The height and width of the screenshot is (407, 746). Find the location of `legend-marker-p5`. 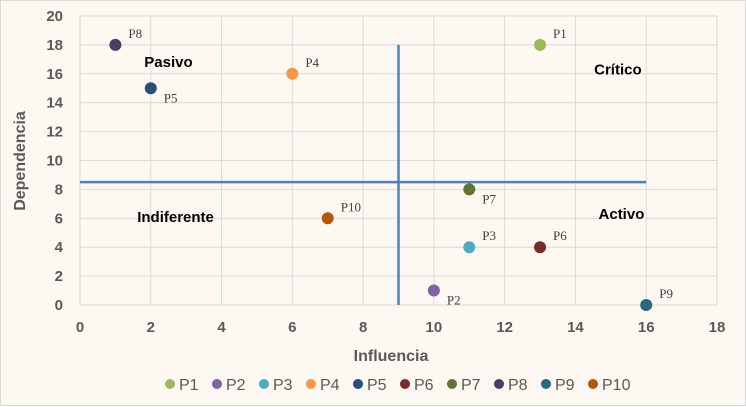

legend-marker-p5 is located at coordinates (358, 384).